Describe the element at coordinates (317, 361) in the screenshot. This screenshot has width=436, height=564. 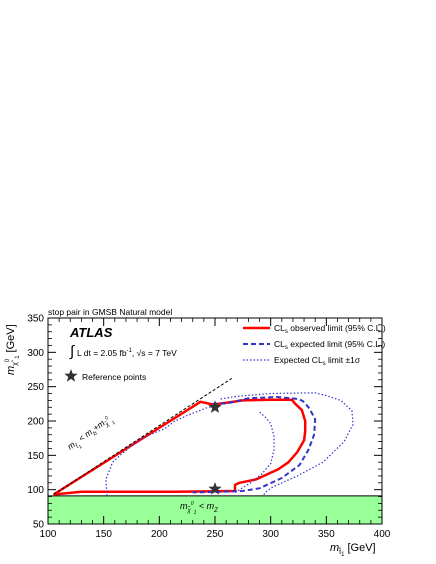
I see `legend-label-sigma: Expected CLs limit ±1σ` at that location.